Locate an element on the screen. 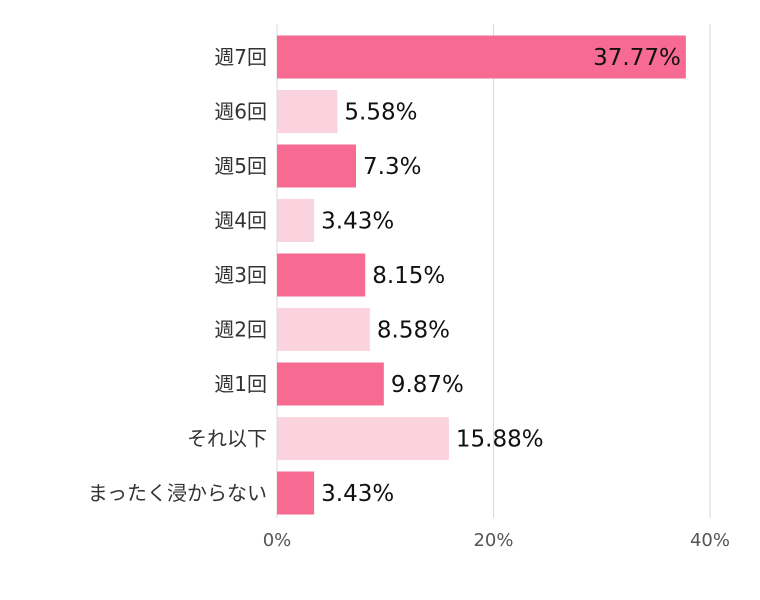  x-tick-label: 20% is located at coordinates (493, 540).